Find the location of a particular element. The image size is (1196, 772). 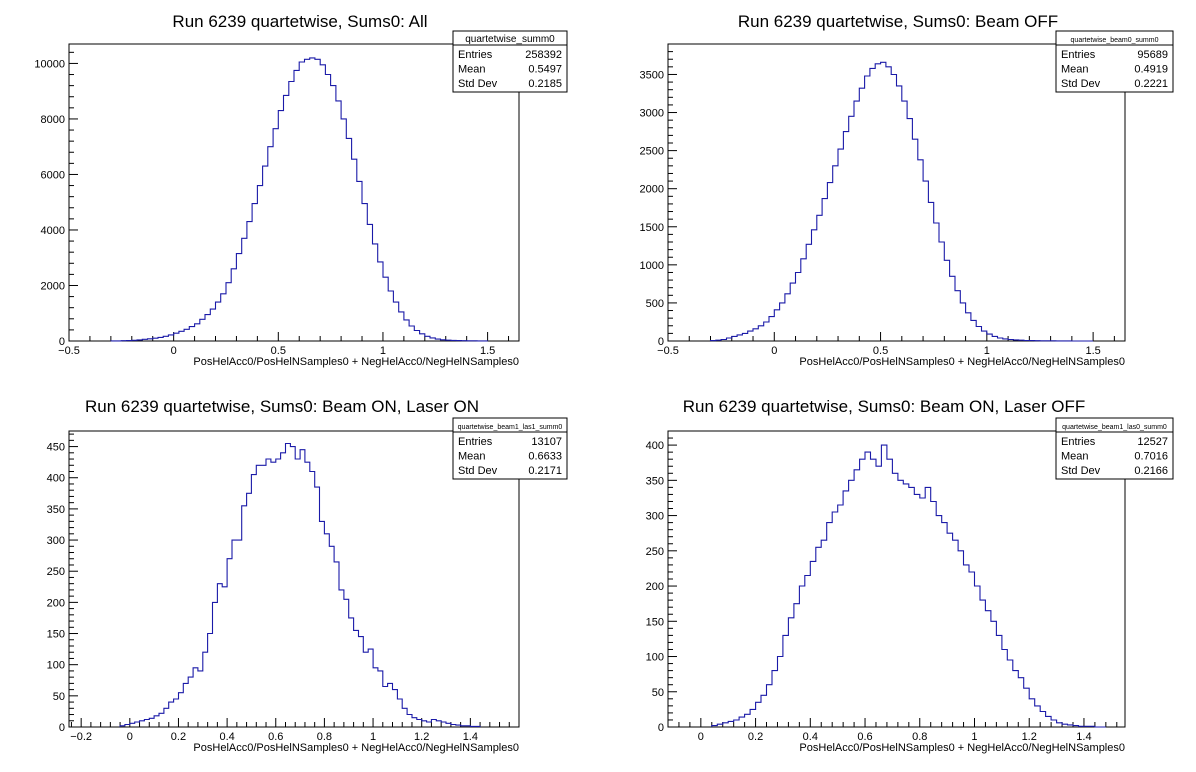

y-tick-label: 50 is located at coordinates (658, 693).